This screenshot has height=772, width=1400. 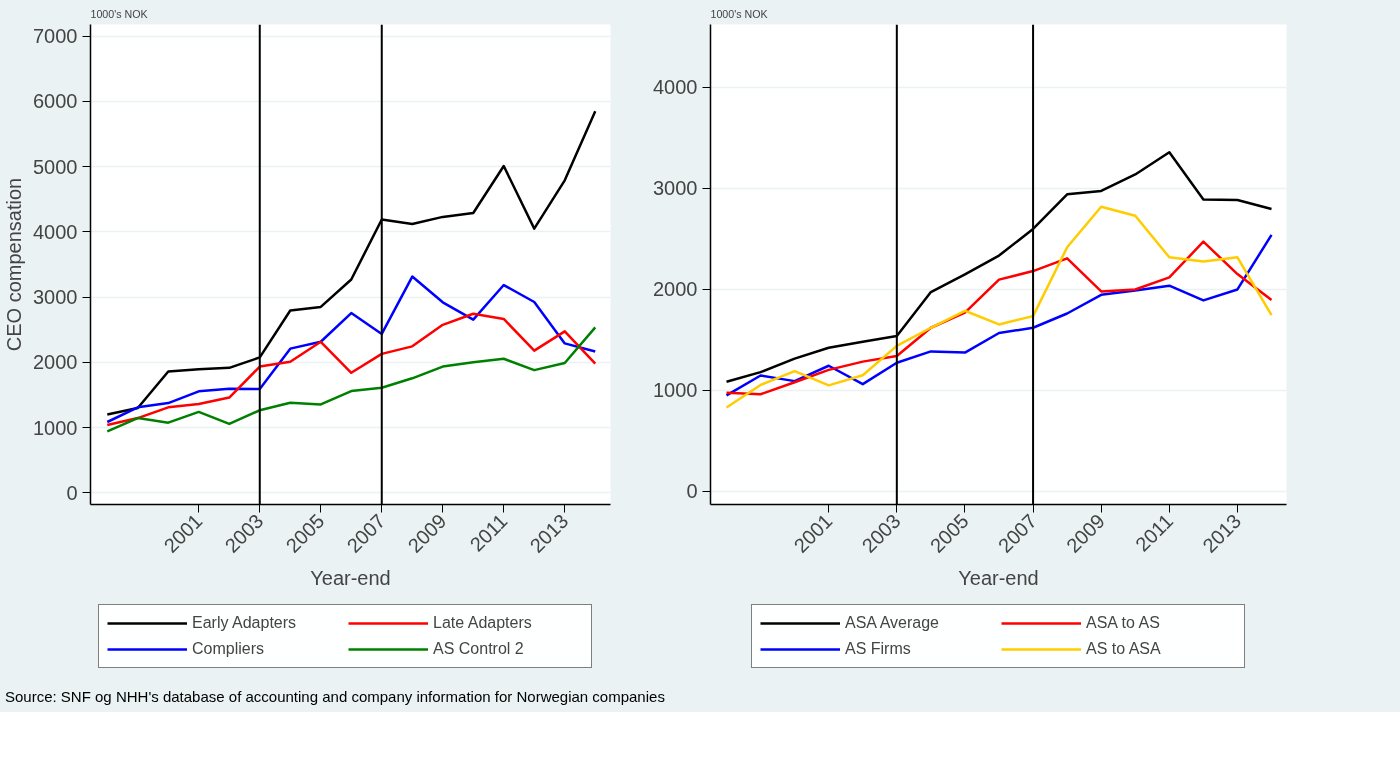 I want to click on legend-label: ASA Average, so click(x=892, y=623).